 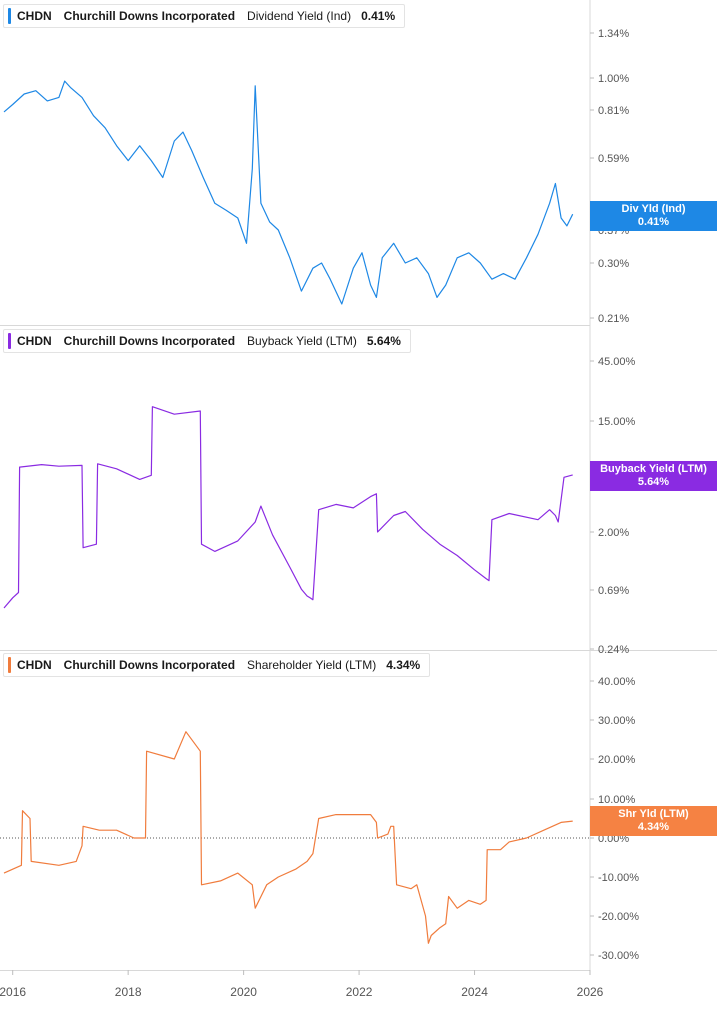 I want to click on end-label-name: Buyback Yield (LTM), so click(x=653, y=469).